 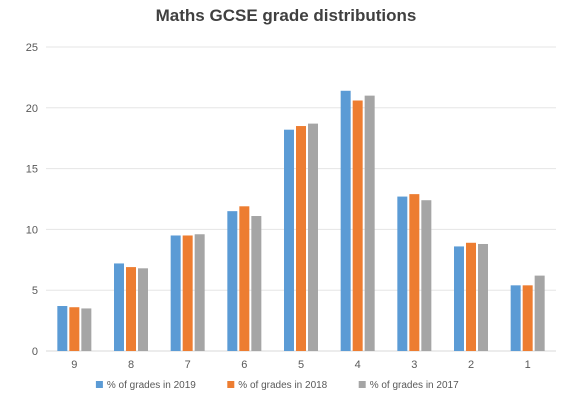 I want to click on x-tick-label: 6, so click(x=244, y=365).